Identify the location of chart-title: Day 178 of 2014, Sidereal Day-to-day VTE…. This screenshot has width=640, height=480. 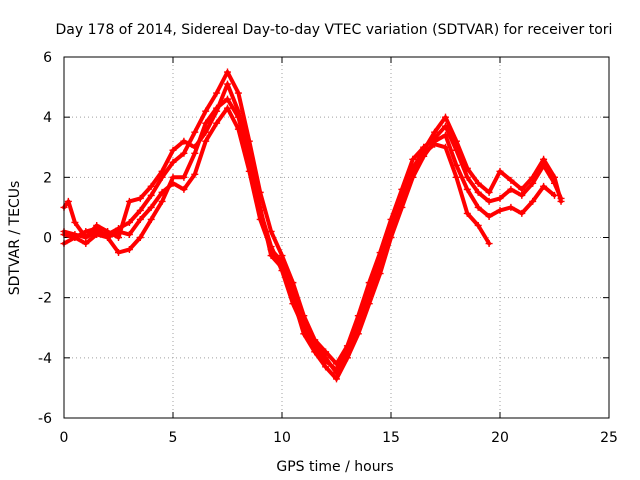
(334, 30).